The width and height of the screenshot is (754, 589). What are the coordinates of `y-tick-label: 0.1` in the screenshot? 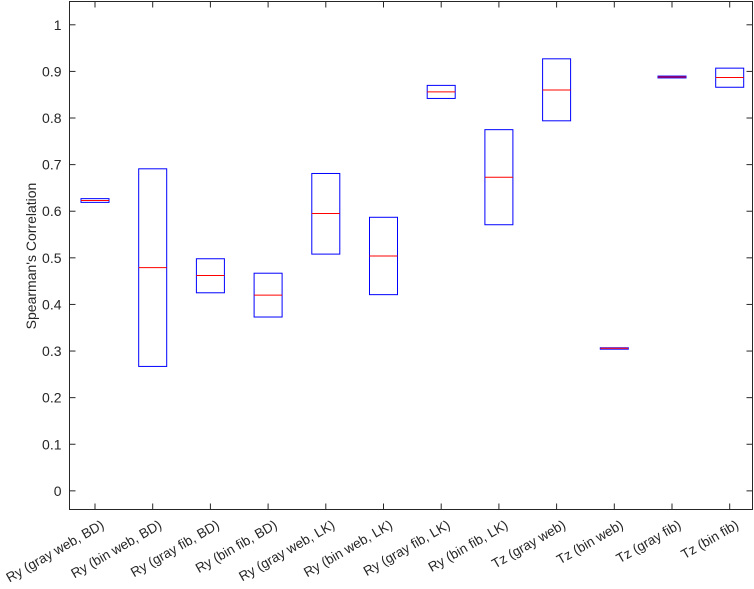 It's located at (52, 444).